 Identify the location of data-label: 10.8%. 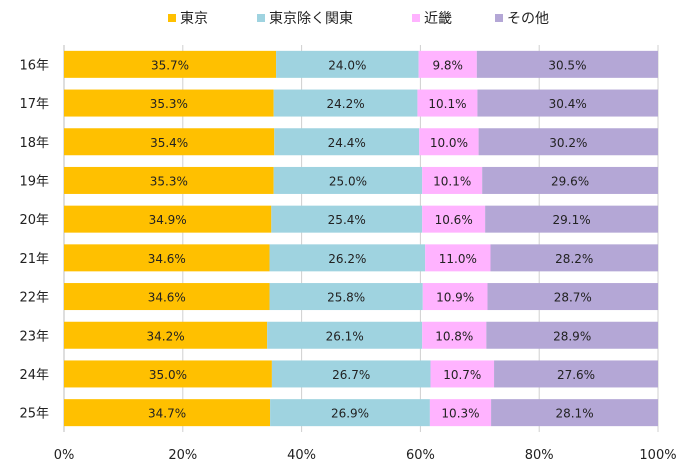
(454, 336).